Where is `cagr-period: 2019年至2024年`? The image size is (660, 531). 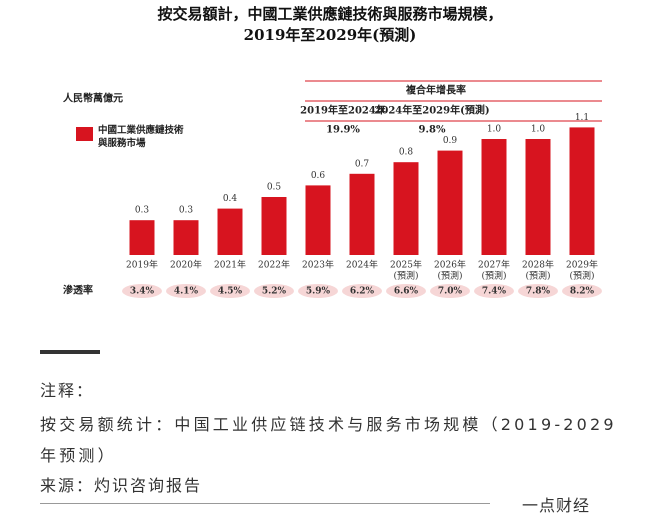
cagr-period: 2019年至2024年 is located at coordinates (343, 110).